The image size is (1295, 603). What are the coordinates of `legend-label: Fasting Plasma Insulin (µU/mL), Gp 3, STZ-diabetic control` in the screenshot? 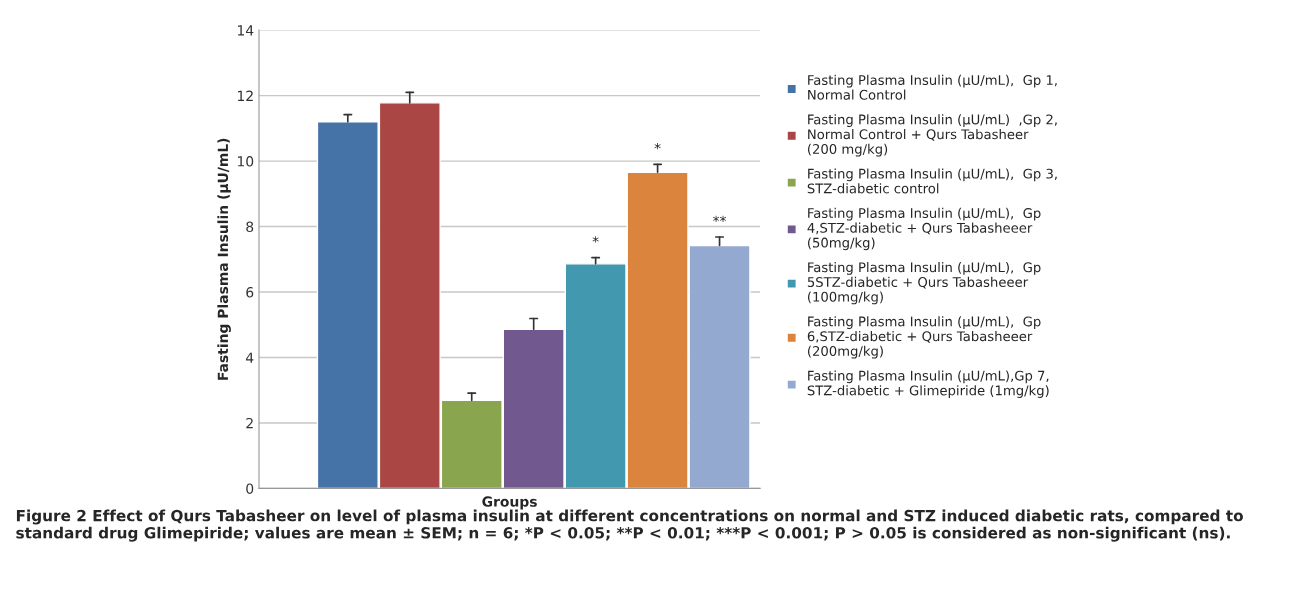 It's located at (932, 181).